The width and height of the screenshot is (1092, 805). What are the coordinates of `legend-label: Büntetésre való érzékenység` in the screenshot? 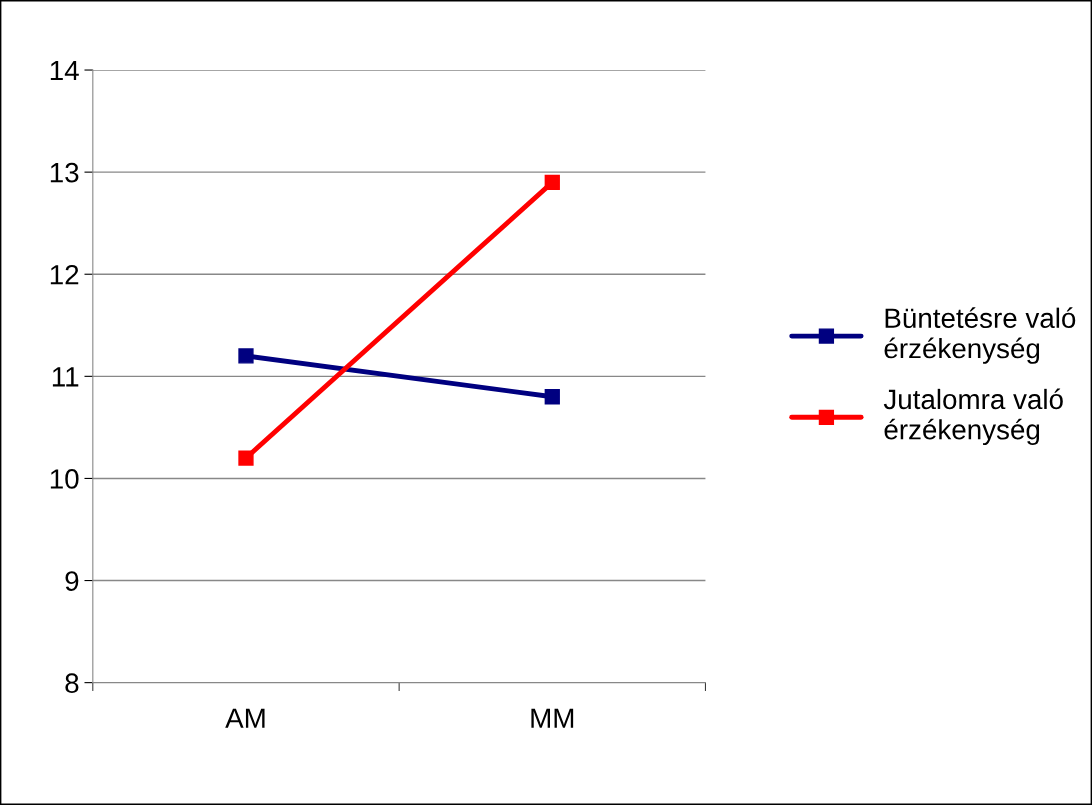 It's located at (980, 335).